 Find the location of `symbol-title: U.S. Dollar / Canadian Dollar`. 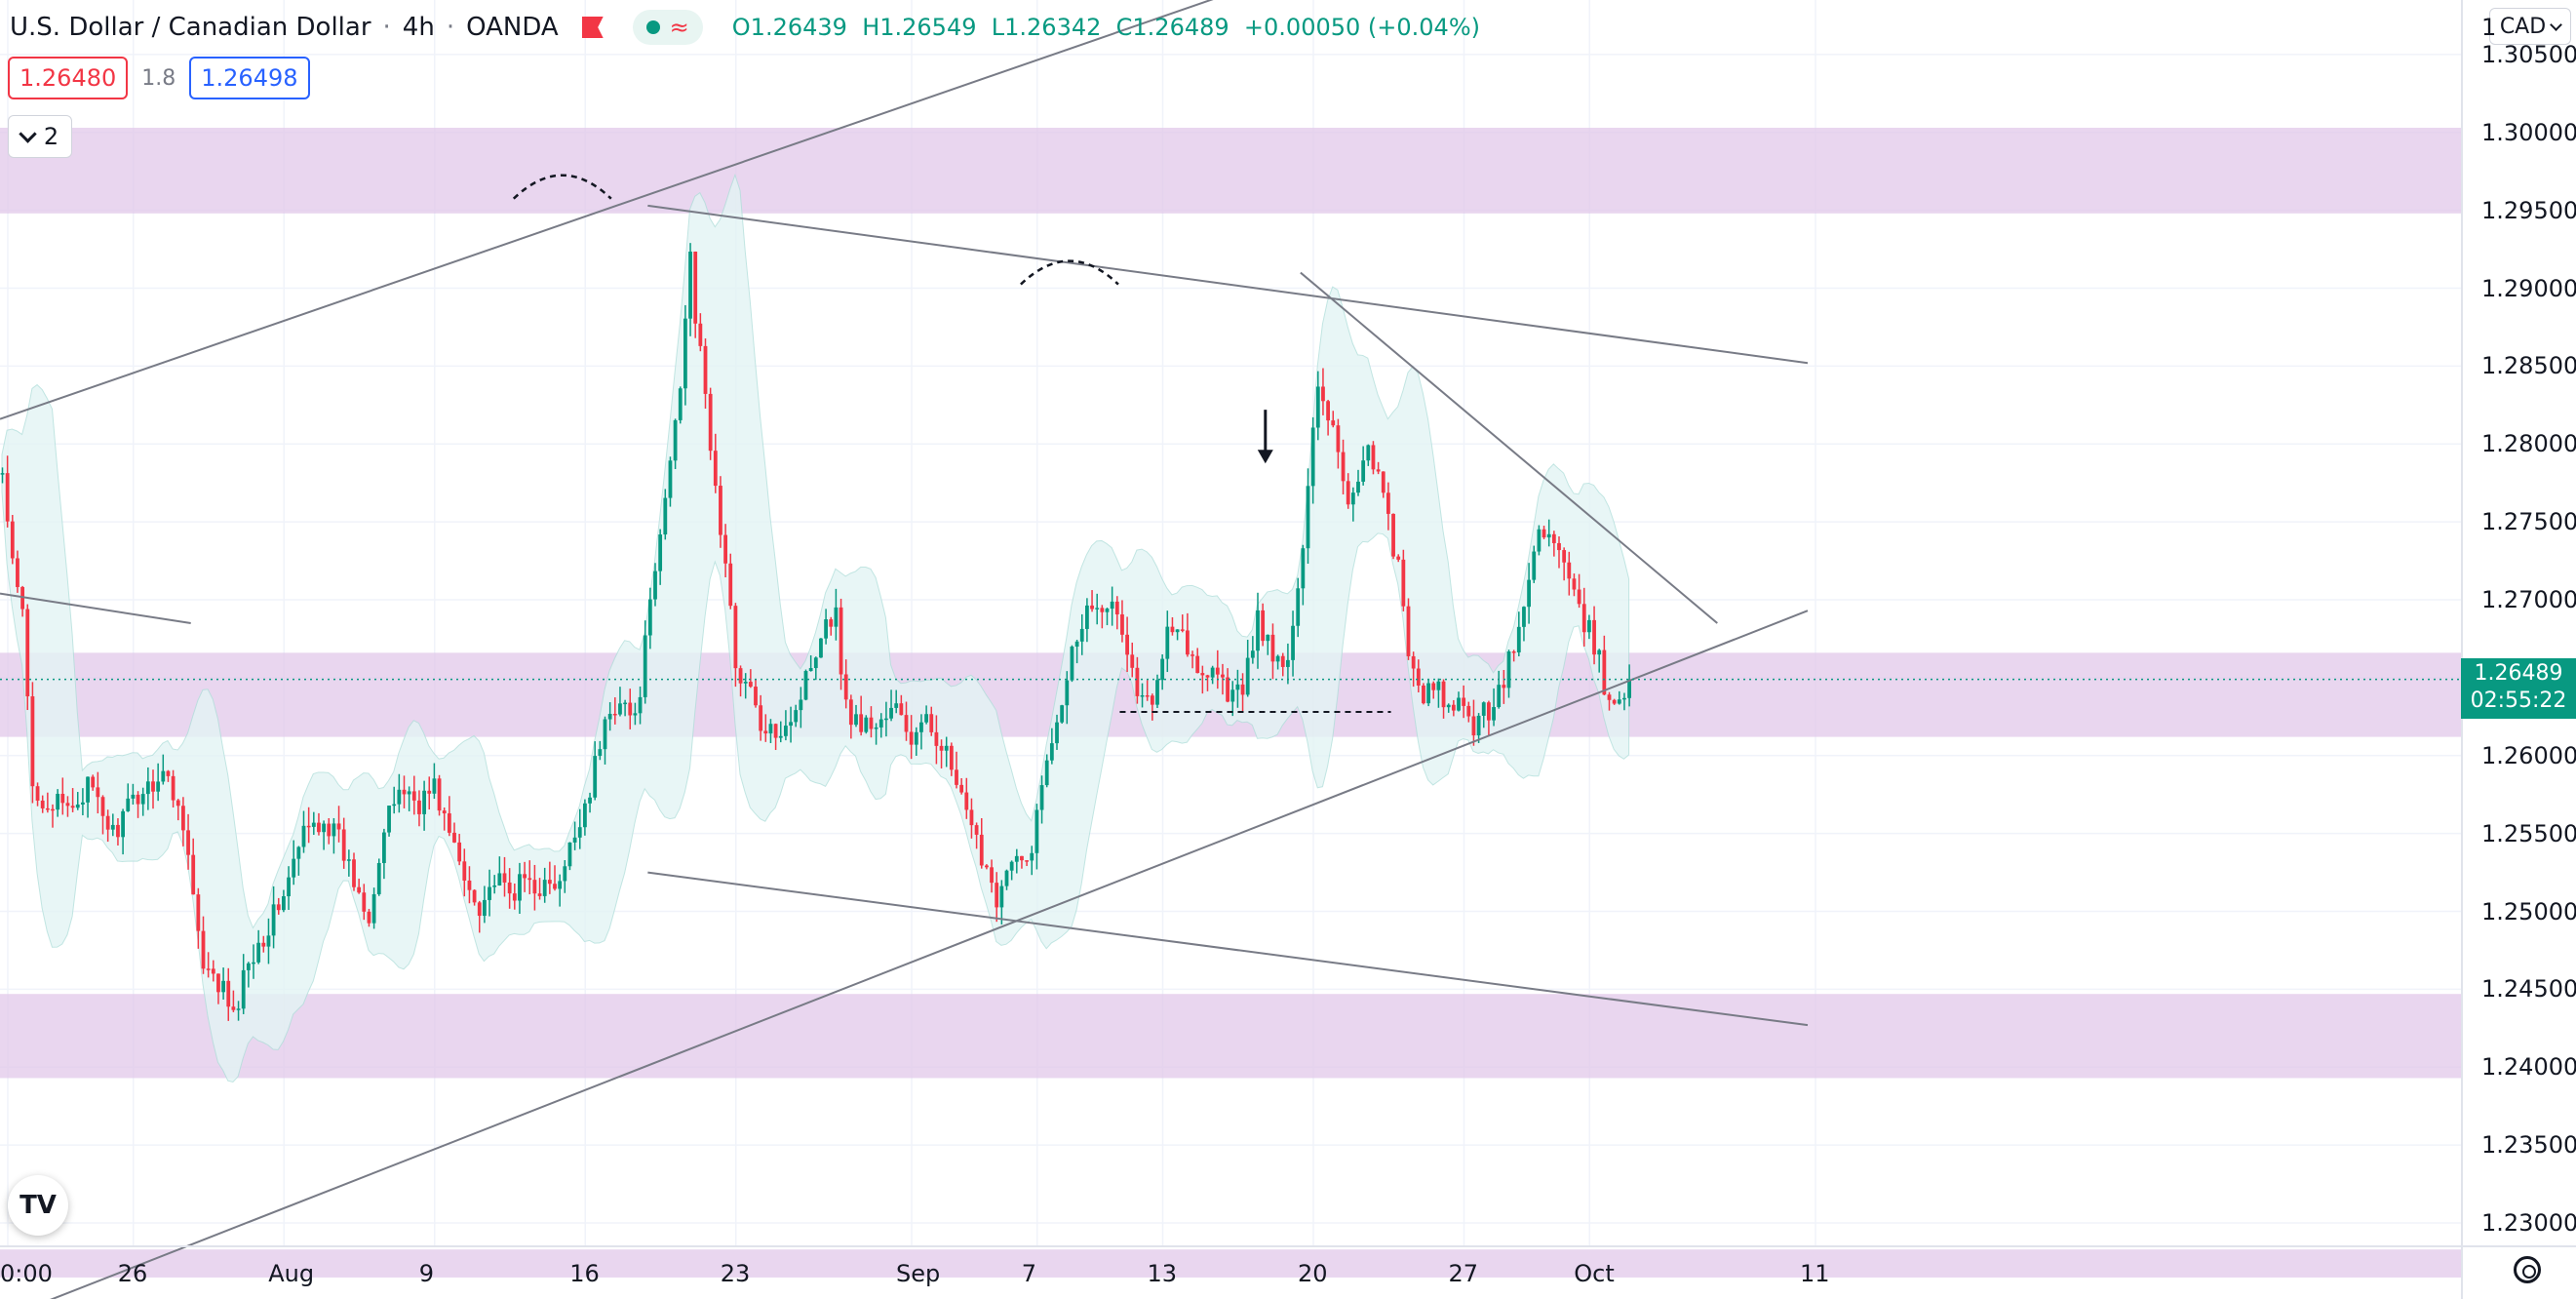

symbol-title: U.S. Dollar / Canadian Dollar is located at coordinates (190, 27).